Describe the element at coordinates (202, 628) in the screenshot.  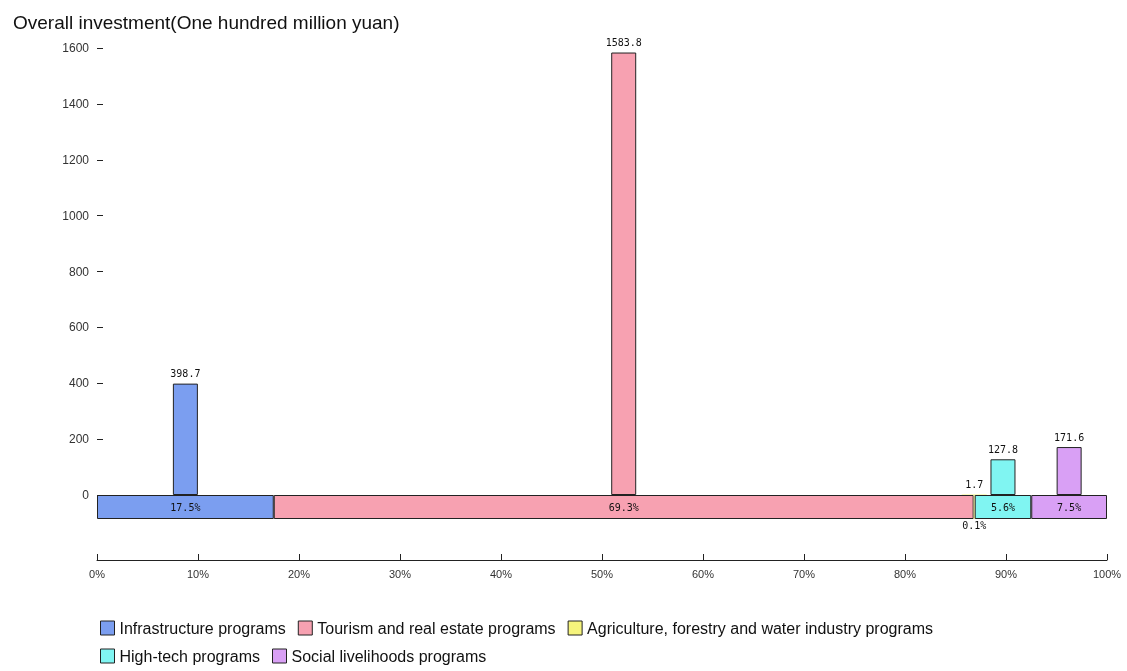
I see `legend-label: Infrastructure programs` at that location.